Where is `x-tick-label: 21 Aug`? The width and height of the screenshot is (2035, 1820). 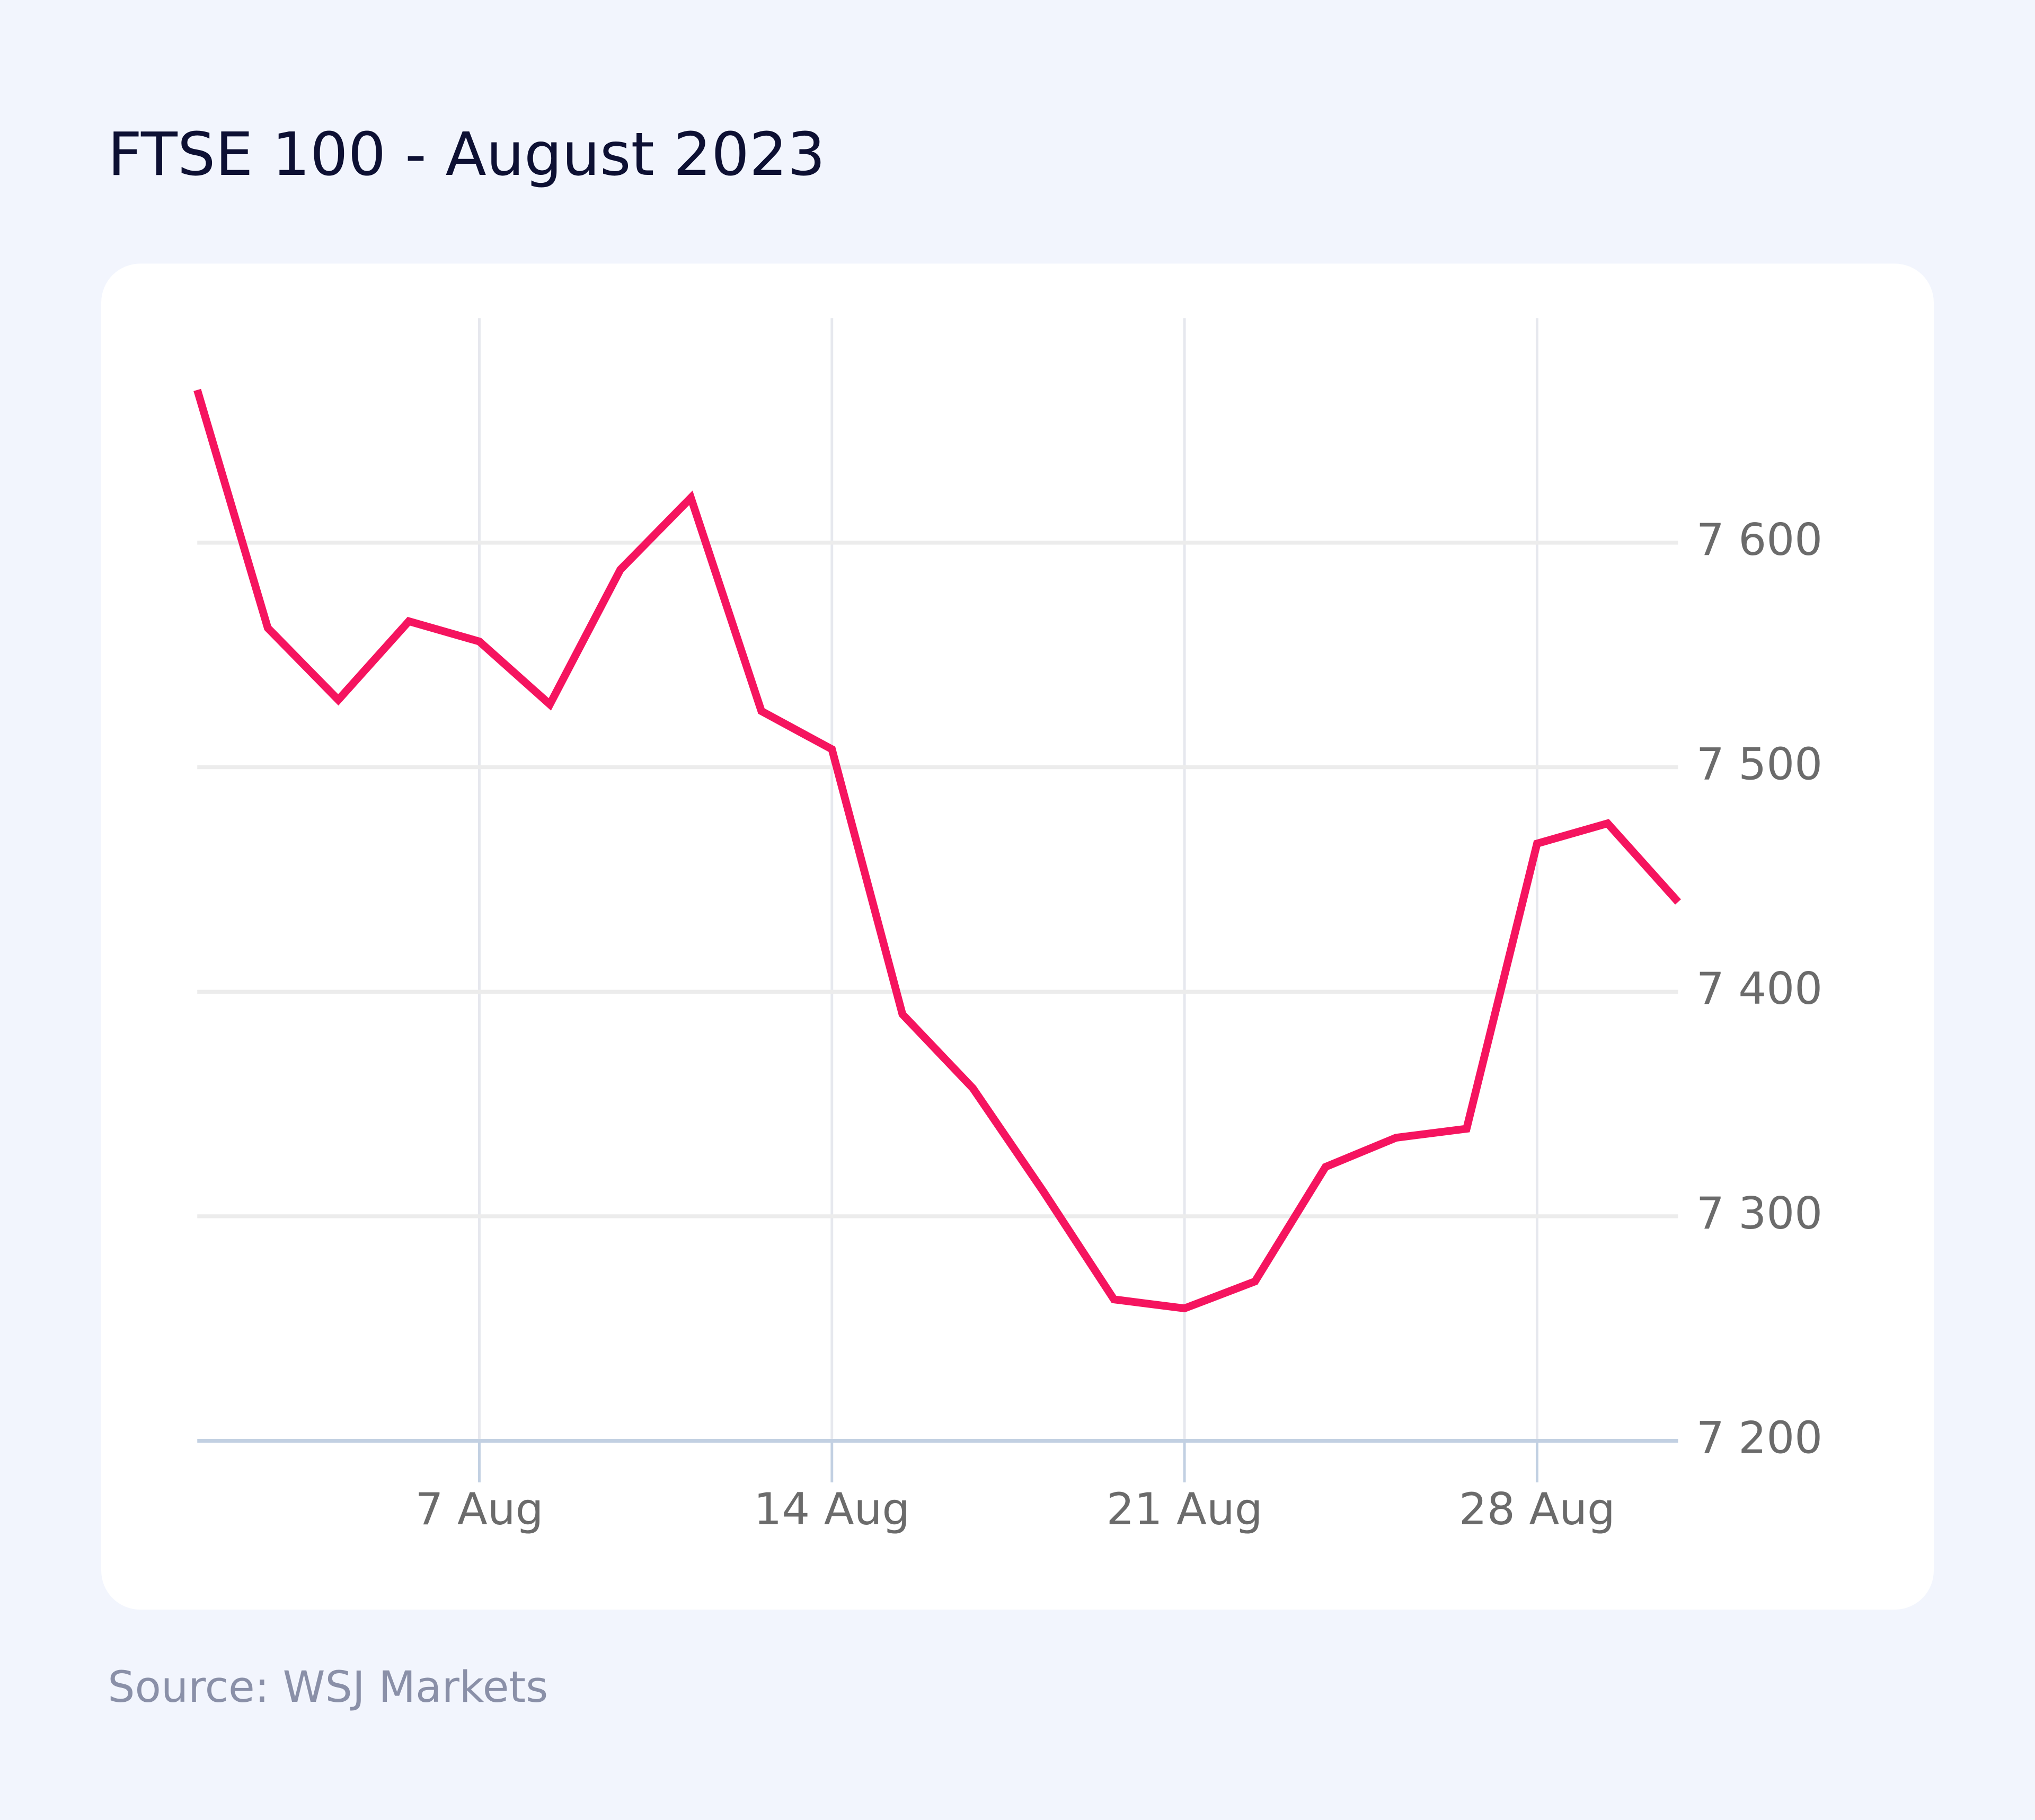
x-tick-label: 21 Aug is located at coordinates (1185, 1509).